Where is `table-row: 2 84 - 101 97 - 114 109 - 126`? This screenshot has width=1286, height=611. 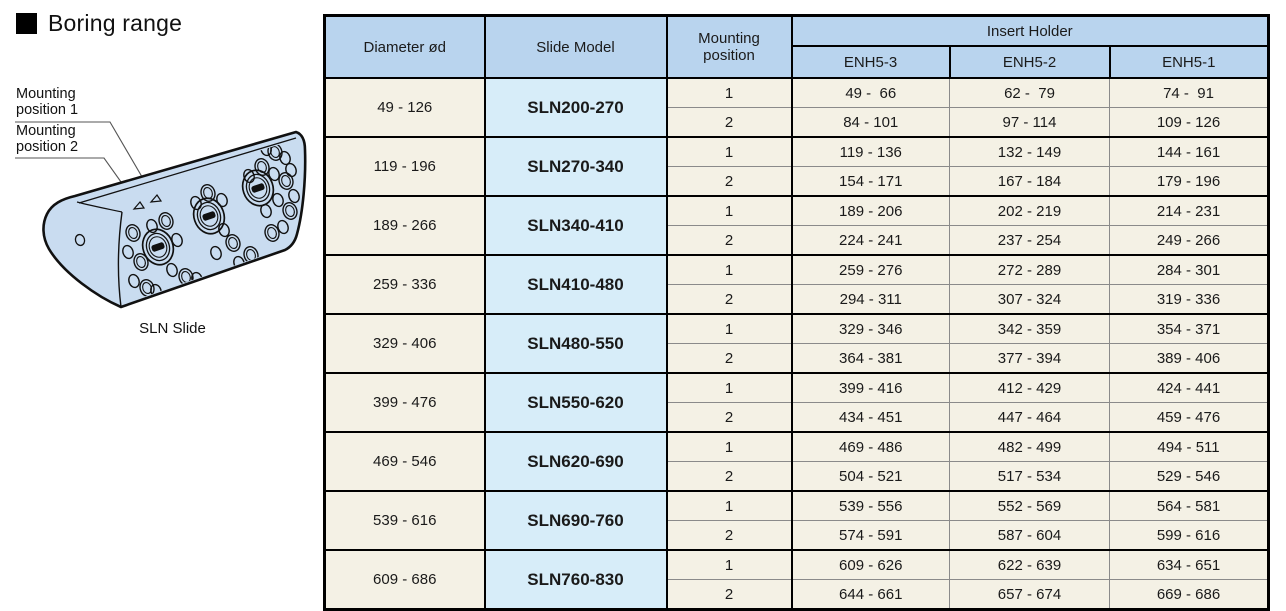
table-row: 2 84 - 101 97 - 114 109 - 126 is located at coordinates (797, 122).